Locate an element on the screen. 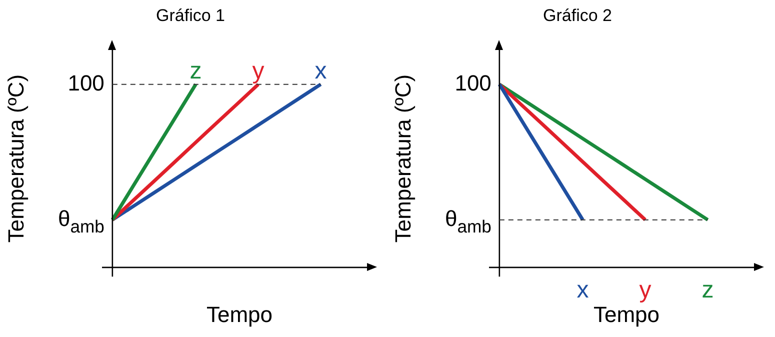  series-label: x is located at coordinates (320, 70).